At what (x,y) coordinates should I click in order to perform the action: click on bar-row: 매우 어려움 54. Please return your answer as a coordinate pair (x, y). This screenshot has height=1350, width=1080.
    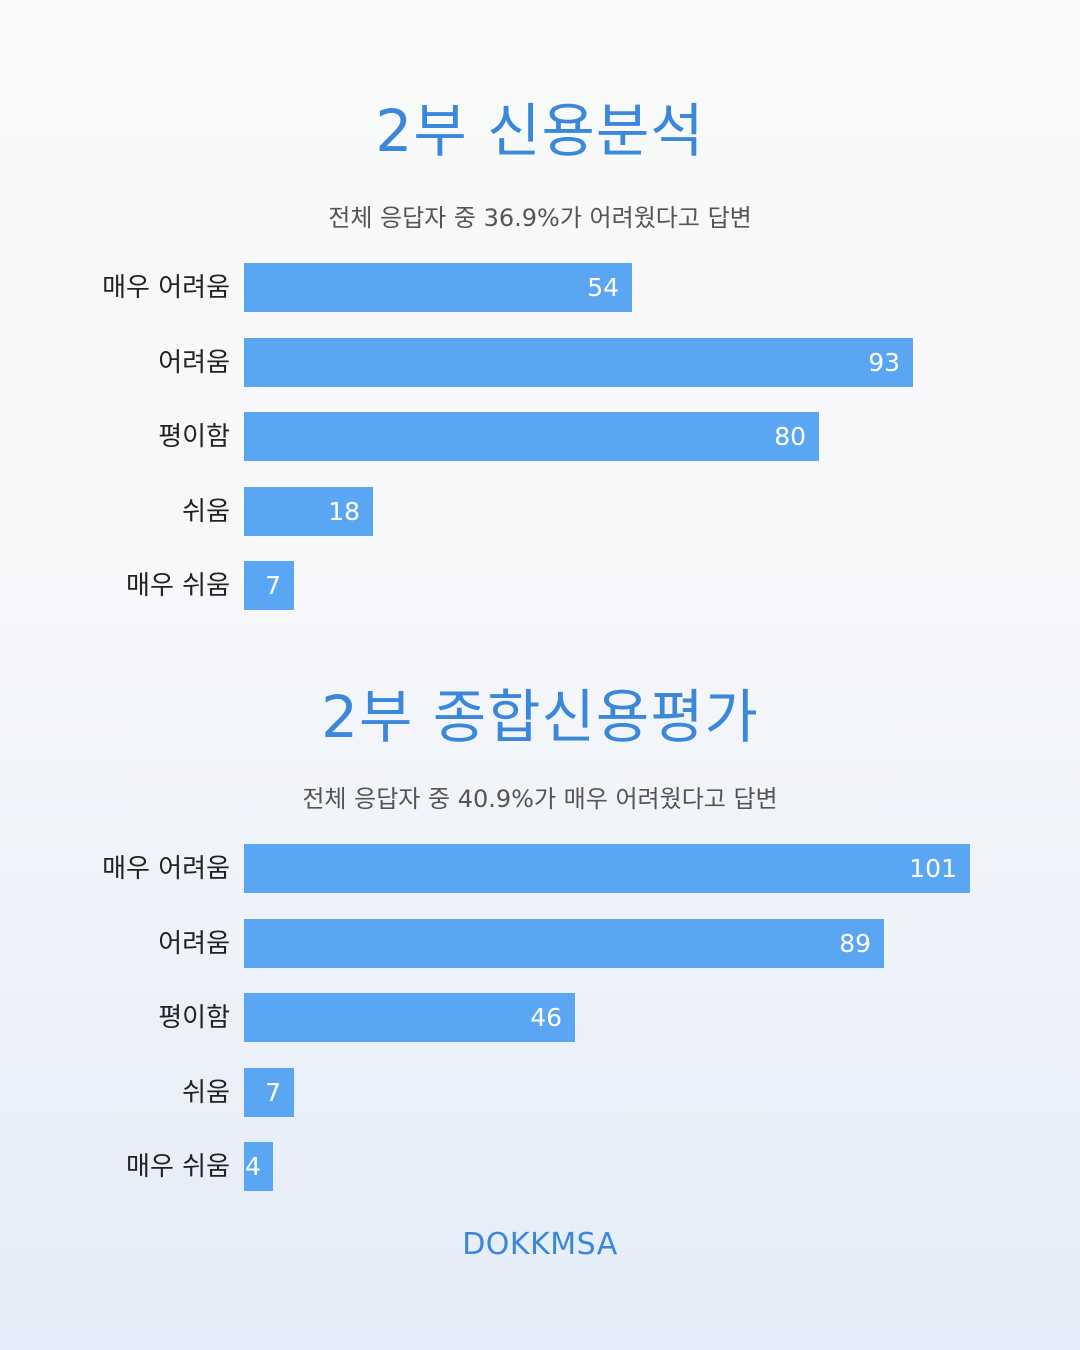
    Looking at the image, I should click on (540, 288).